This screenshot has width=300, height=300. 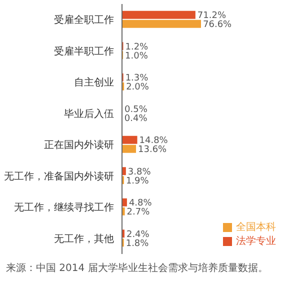 What do you see at coordinates (256, 227) in the screenshot?
I see `legend-label: 全国本科` at bounding box center [256, 227].